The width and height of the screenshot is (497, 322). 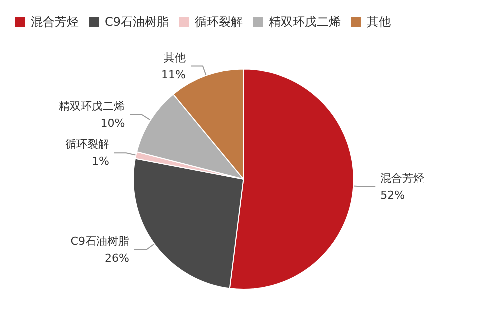 I want to click on legend-label: C9石油树脂, so click(x=137, y=22).